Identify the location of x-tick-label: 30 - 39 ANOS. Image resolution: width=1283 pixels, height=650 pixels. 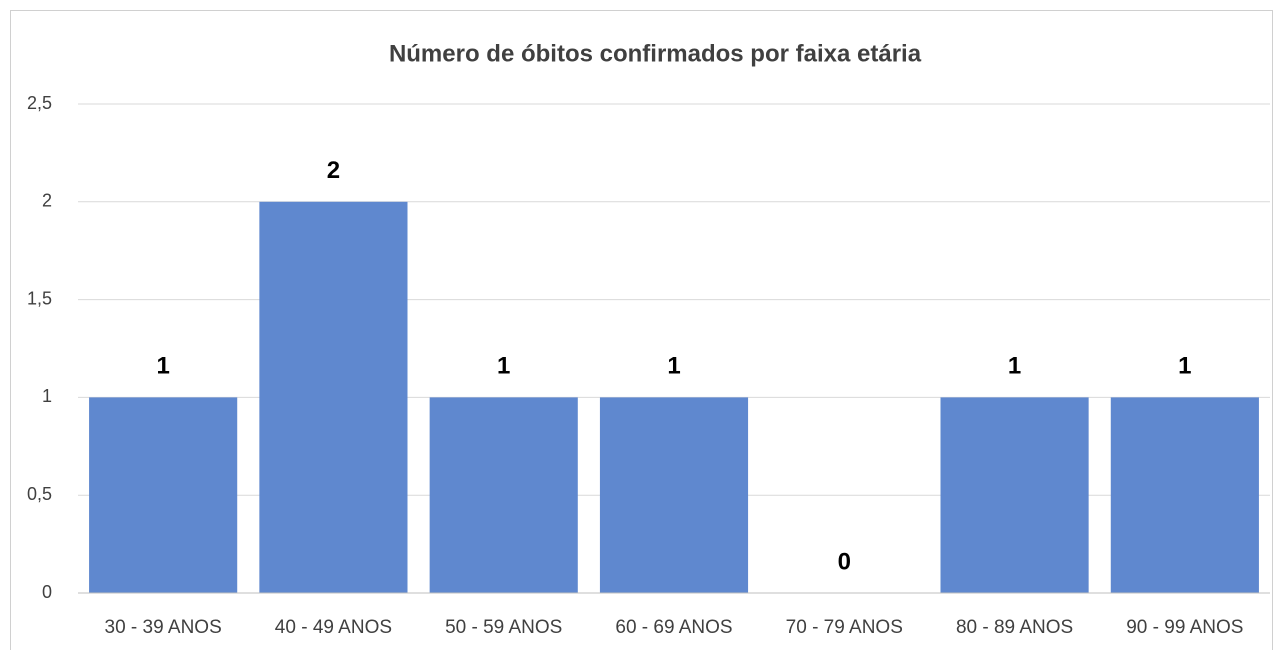
(163, 627).